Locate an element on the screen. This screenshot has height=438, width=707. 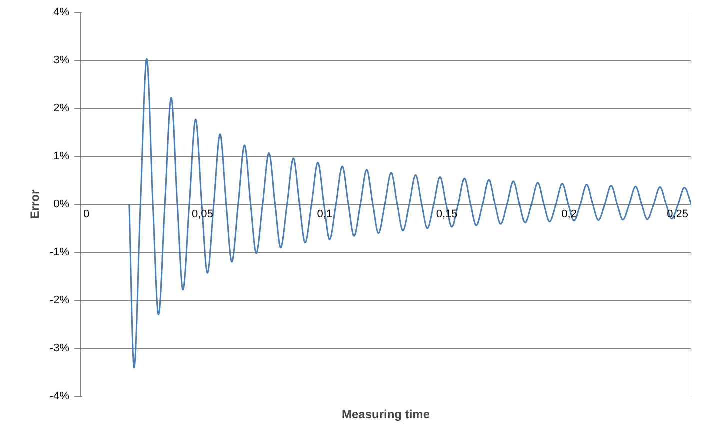
y-tick-label: 0% is located at coordinates (62, 204).